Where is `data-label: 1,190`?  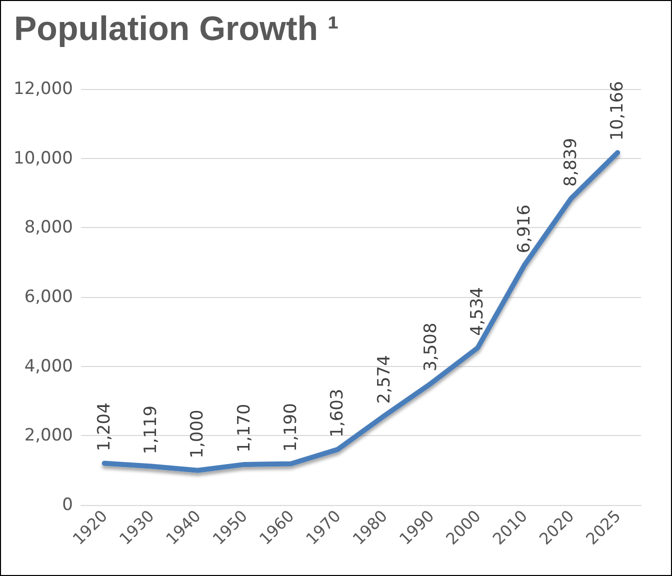 data-label: 1,190 is located at coordinates (291, 427).